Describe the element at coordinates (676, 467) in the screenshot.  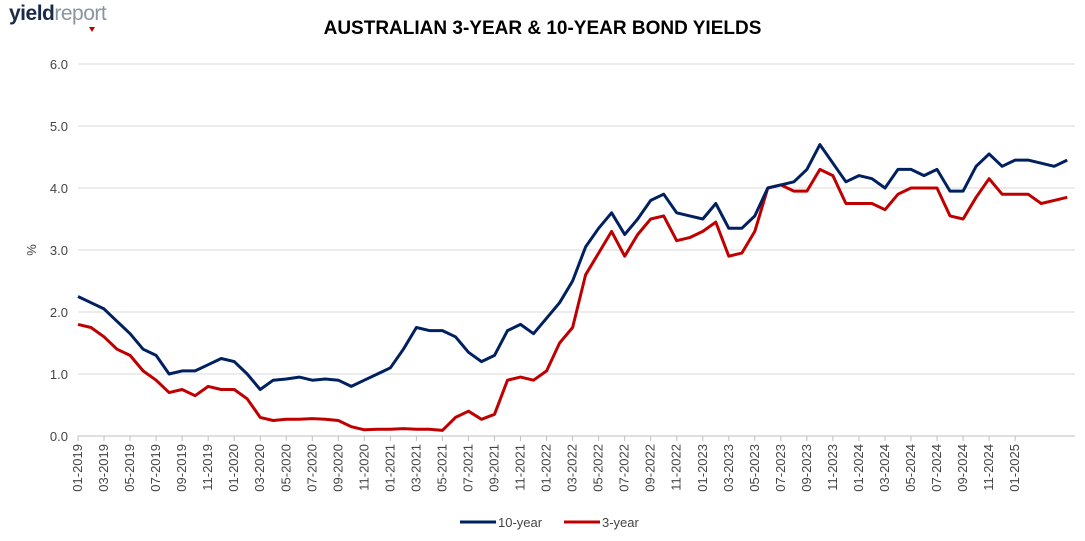
I see `x-tick-label: 11-2022` at that location.